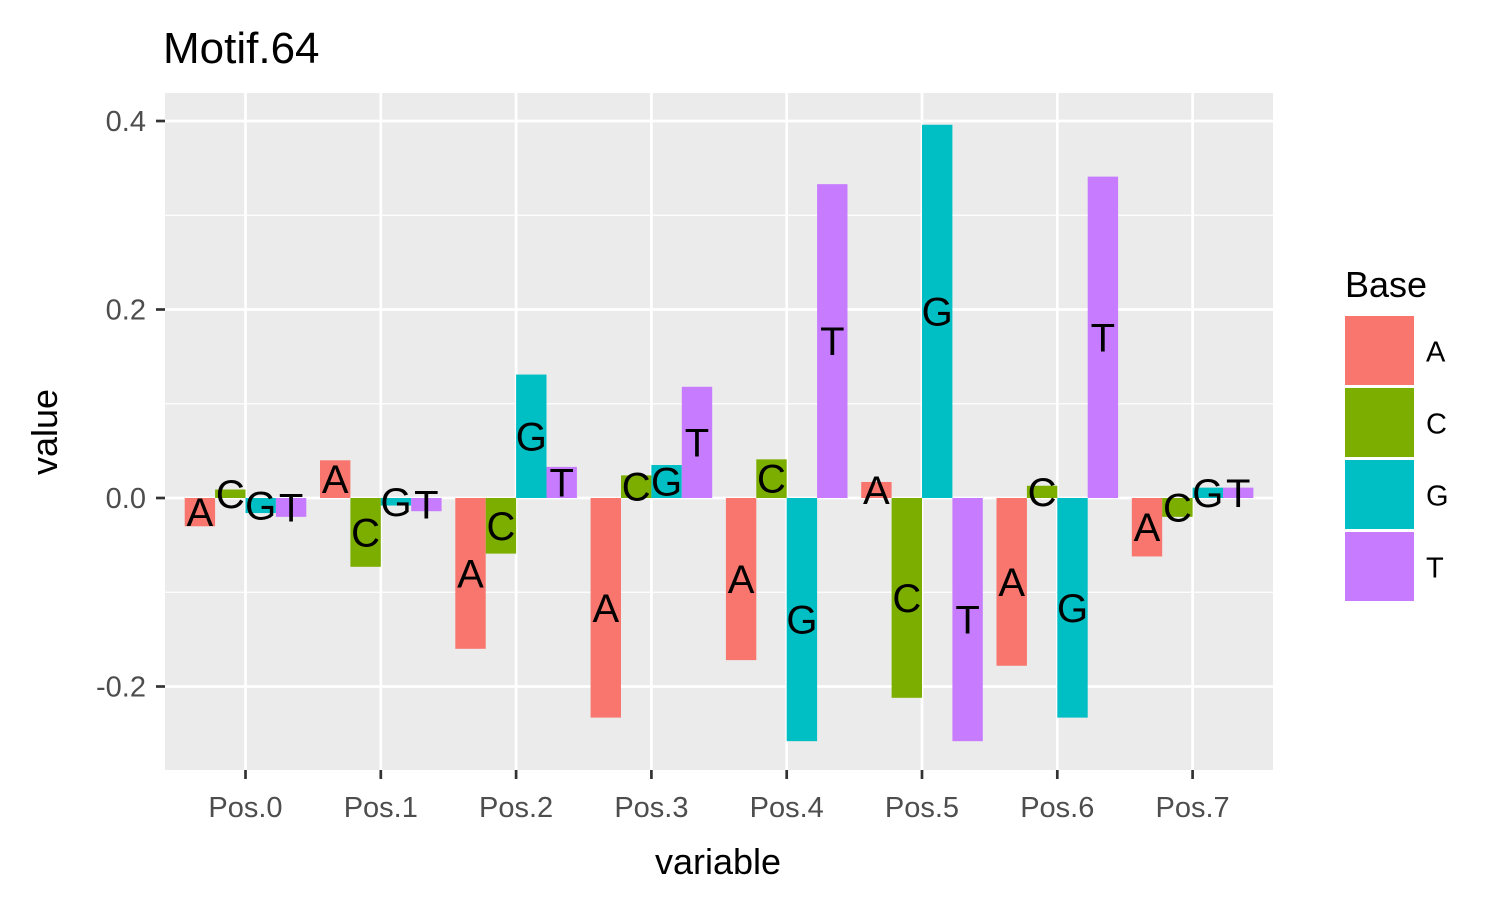  I want to click on bar-G-Pos.1, so click(396, 502).